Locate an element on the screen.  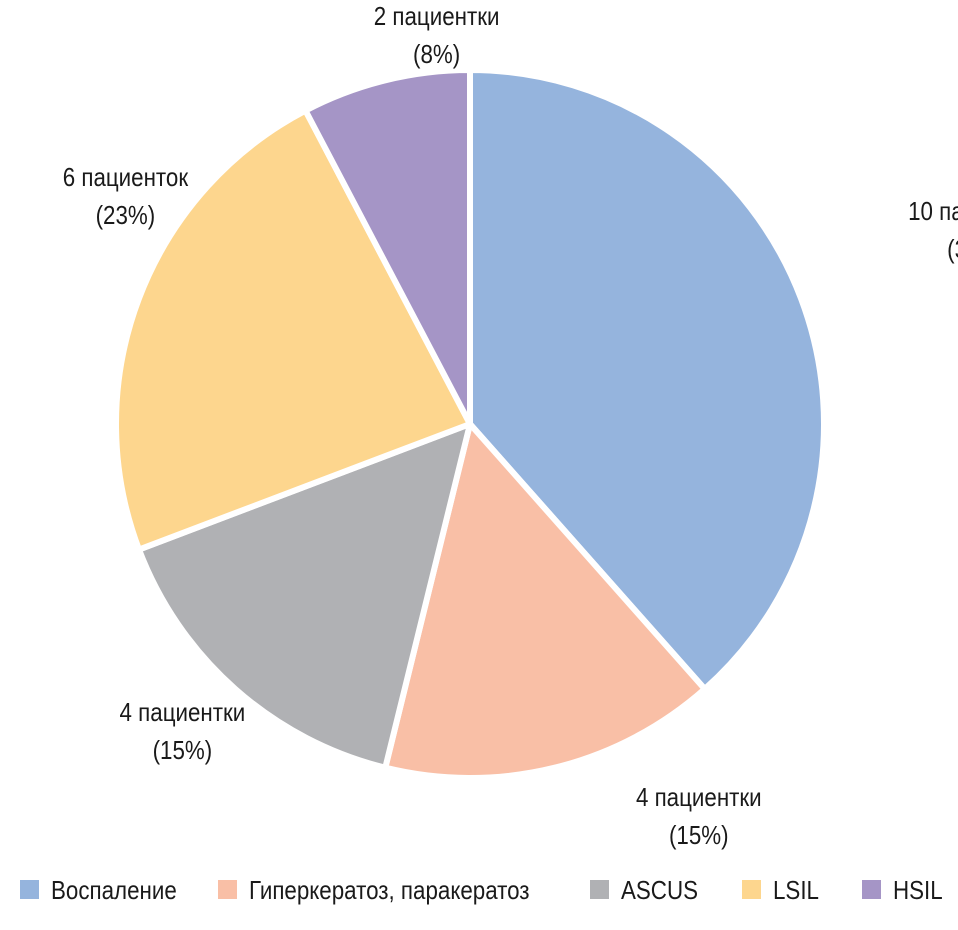
legend-label: Гиперкератоз, паракератоз is located at coordinates (389, 890).